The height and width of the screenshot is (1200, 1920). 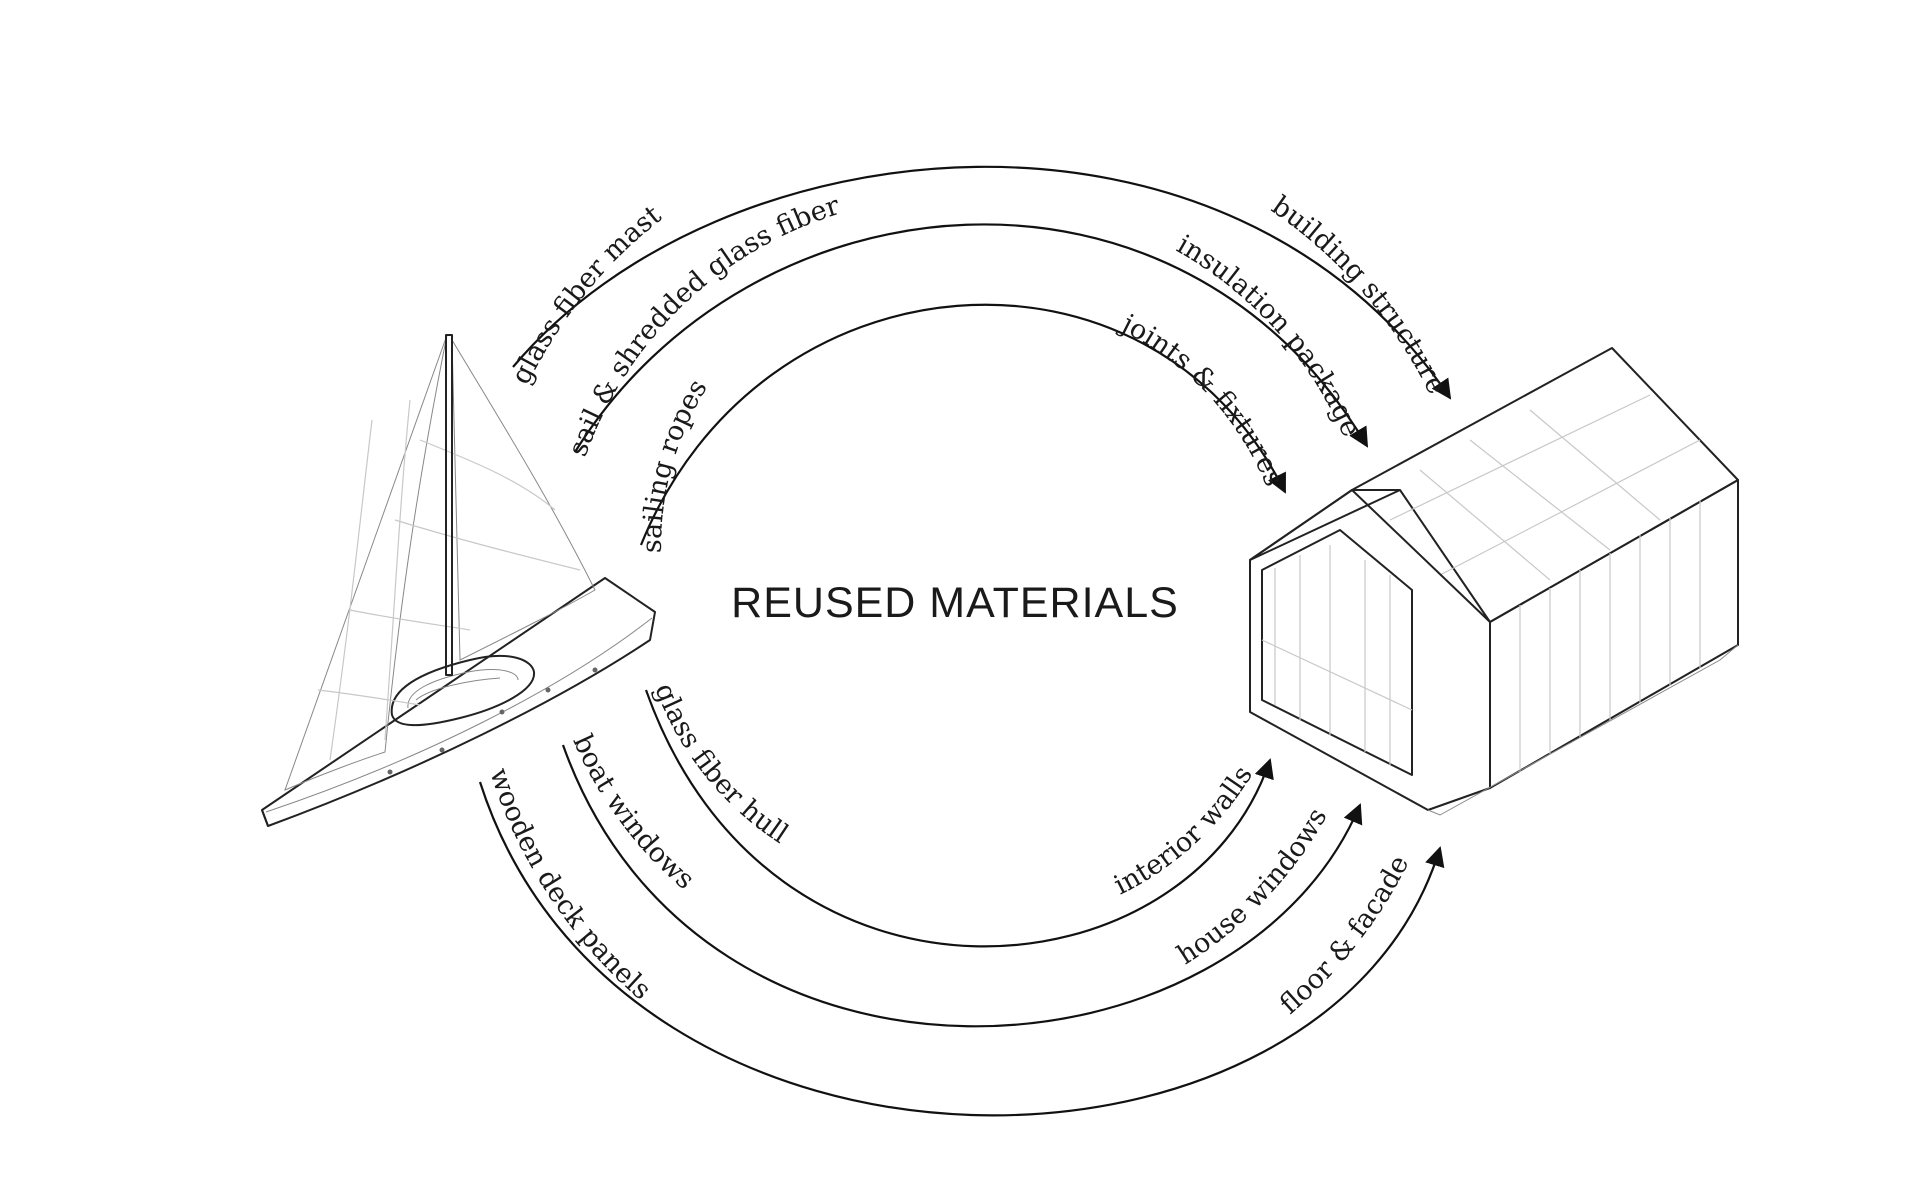 I want to click on arrow-wooden-deck-panels, so click(x=961, y=949).